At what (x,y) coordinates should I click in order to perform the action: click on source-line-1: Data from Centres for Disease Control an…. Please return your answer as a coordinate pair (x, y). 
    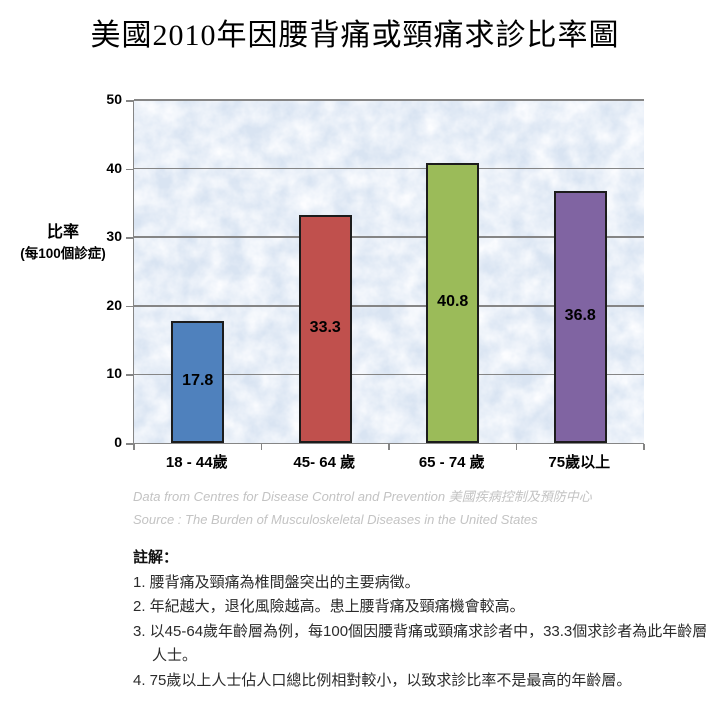
    Looking at the image, I should click on (362, 496).